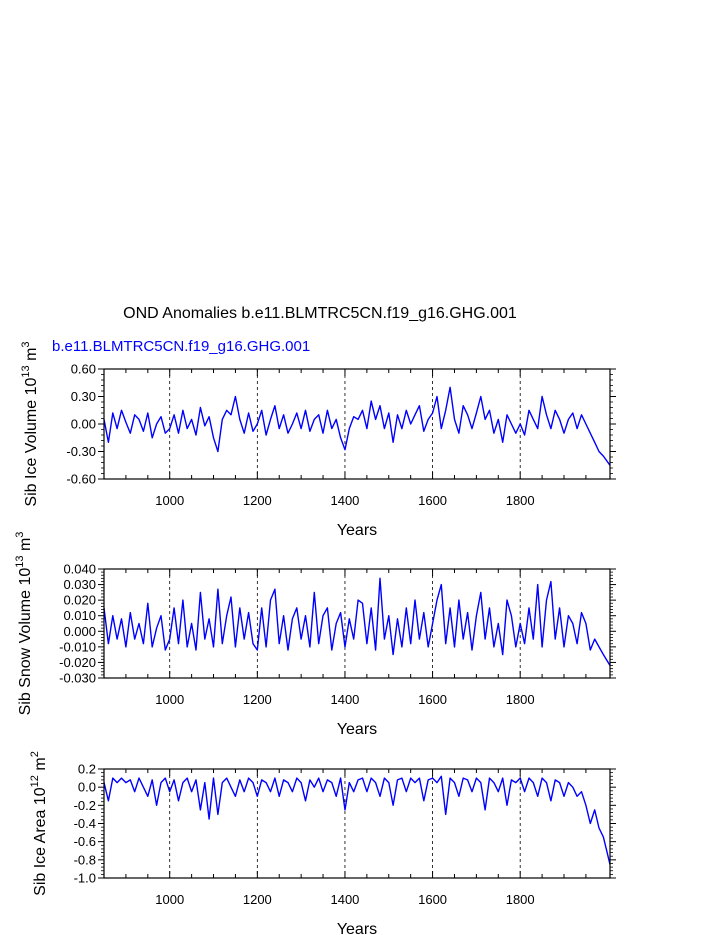  Describe the element at coordinates (79, 600) in the screenshot. I see `y-tick-label: 0.020` at that location.